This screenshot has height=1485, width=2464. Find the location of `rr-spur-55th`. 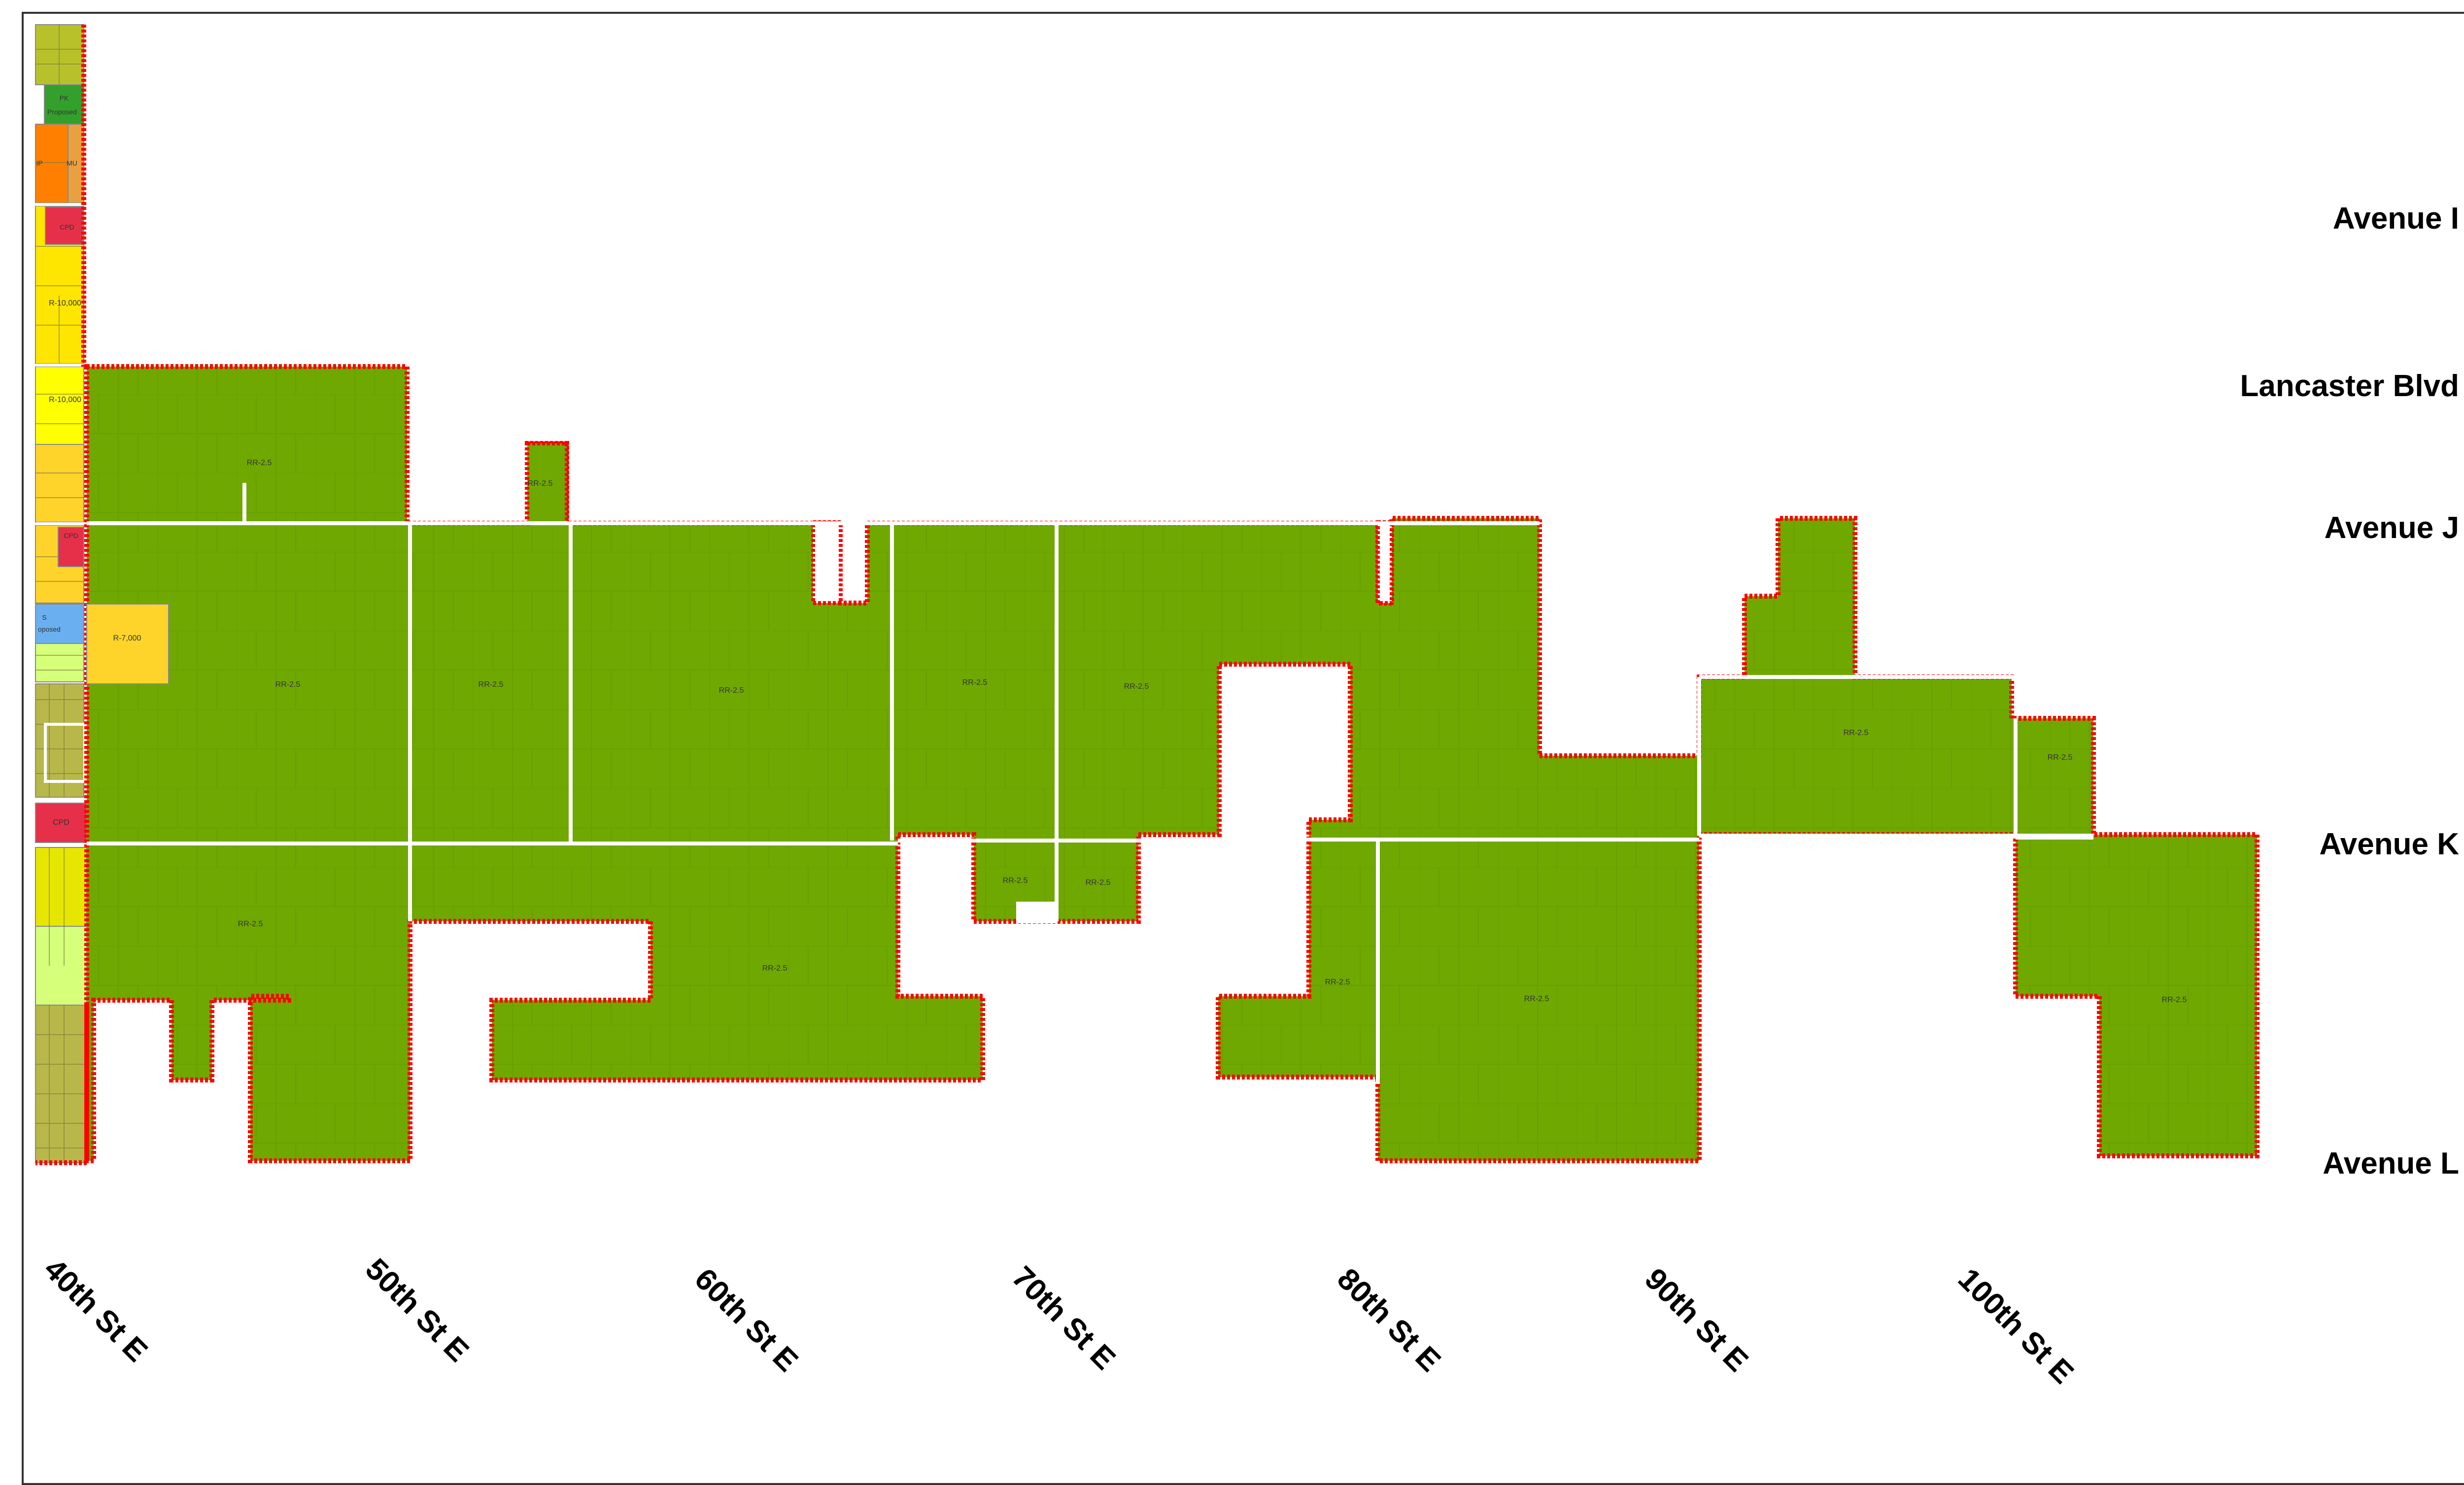

rr-spur-55th is located at coordinates (547, 483).